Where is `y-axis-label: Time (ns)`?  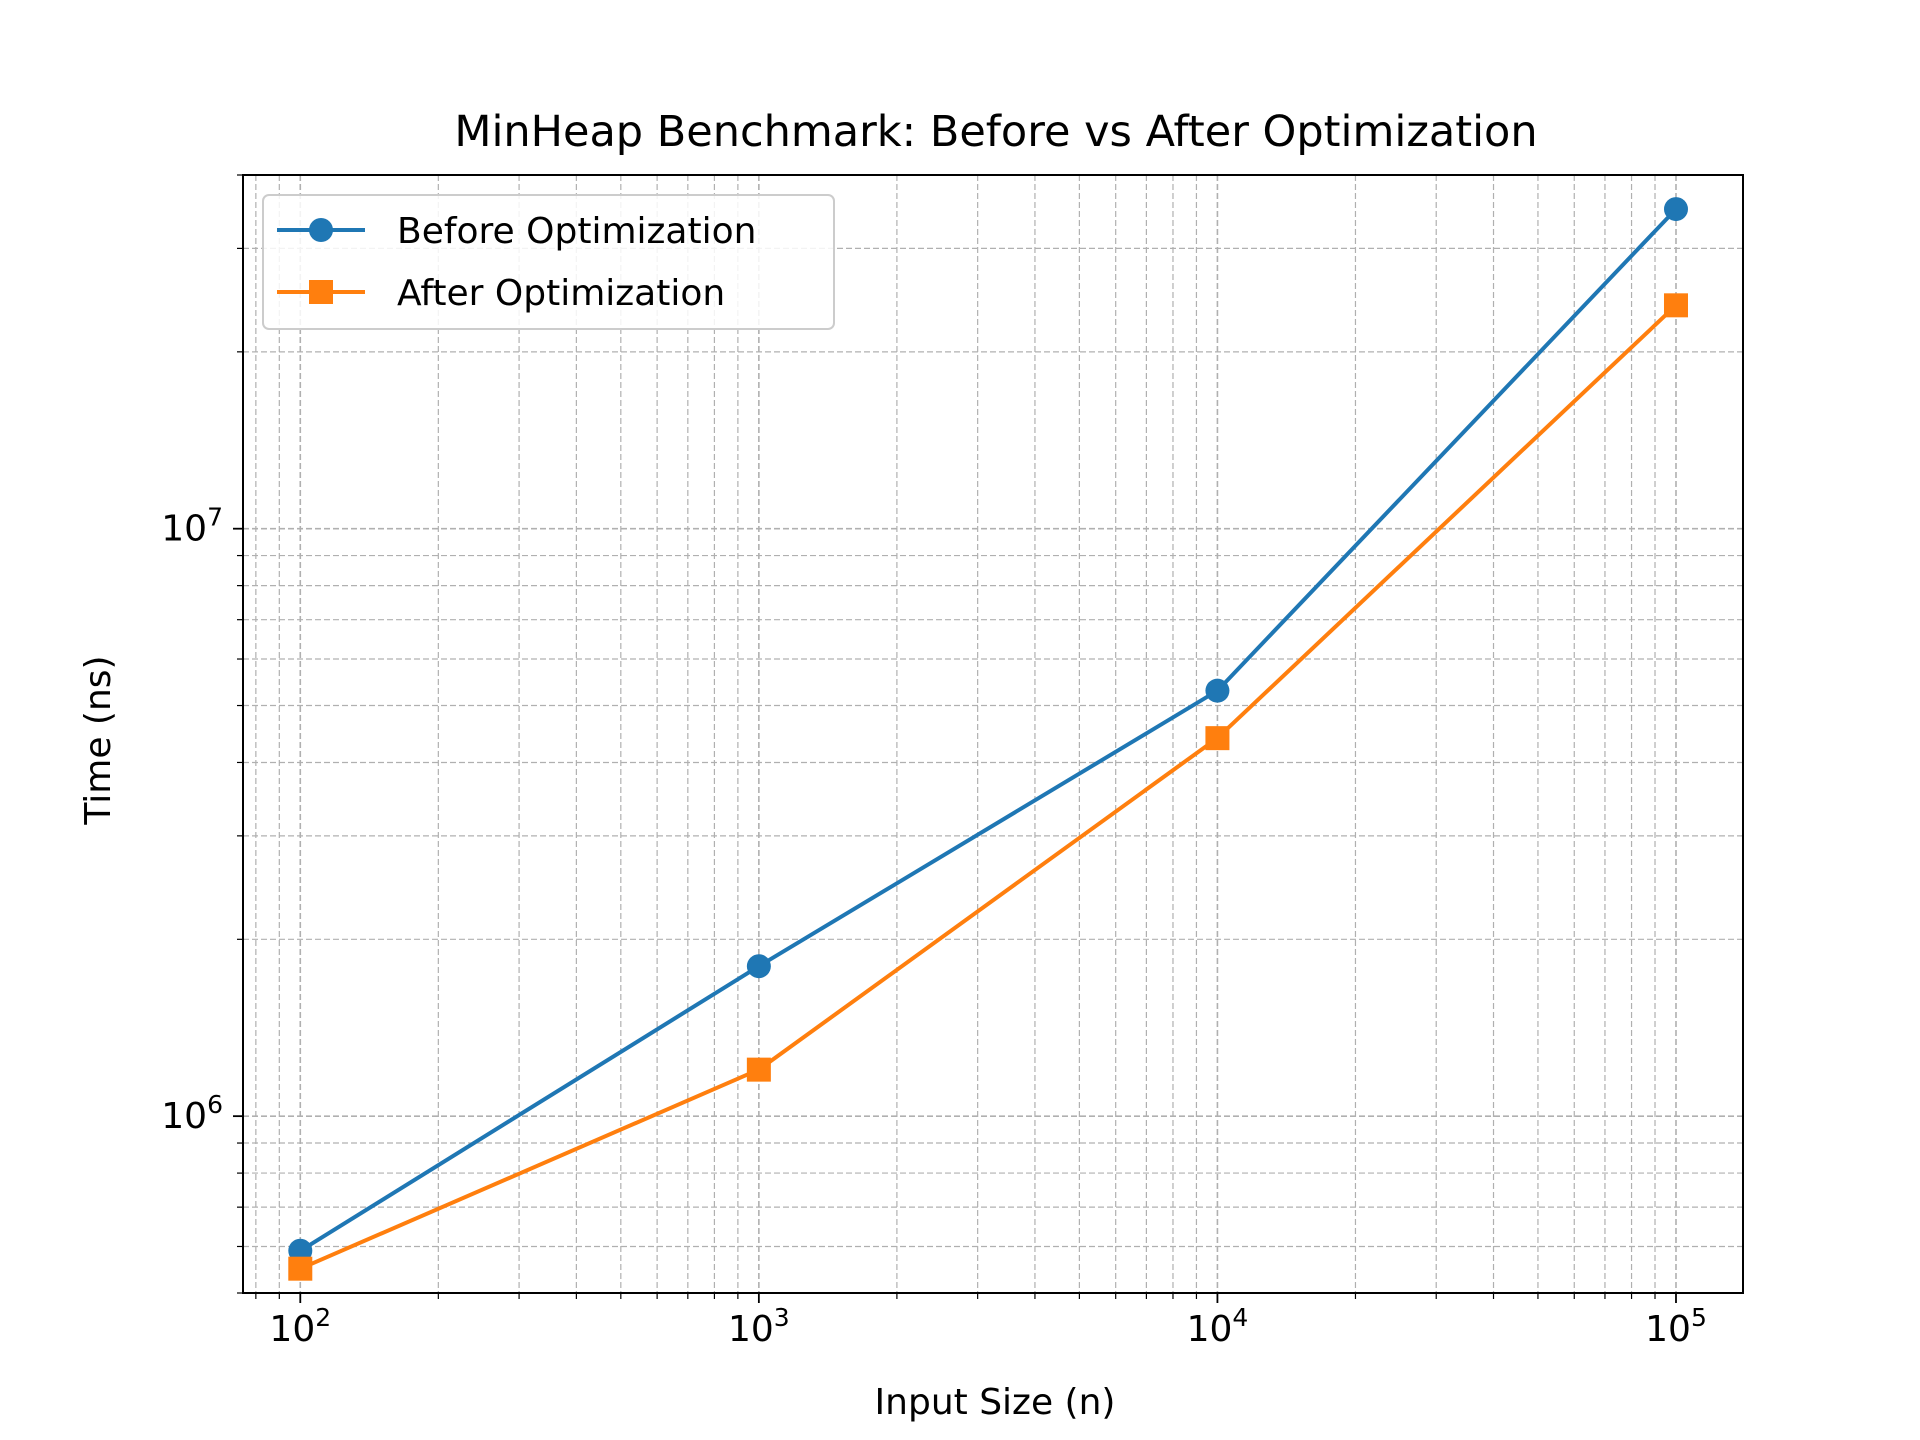
y-axis-label: Time (ns) is located at coordinates (98, 740).